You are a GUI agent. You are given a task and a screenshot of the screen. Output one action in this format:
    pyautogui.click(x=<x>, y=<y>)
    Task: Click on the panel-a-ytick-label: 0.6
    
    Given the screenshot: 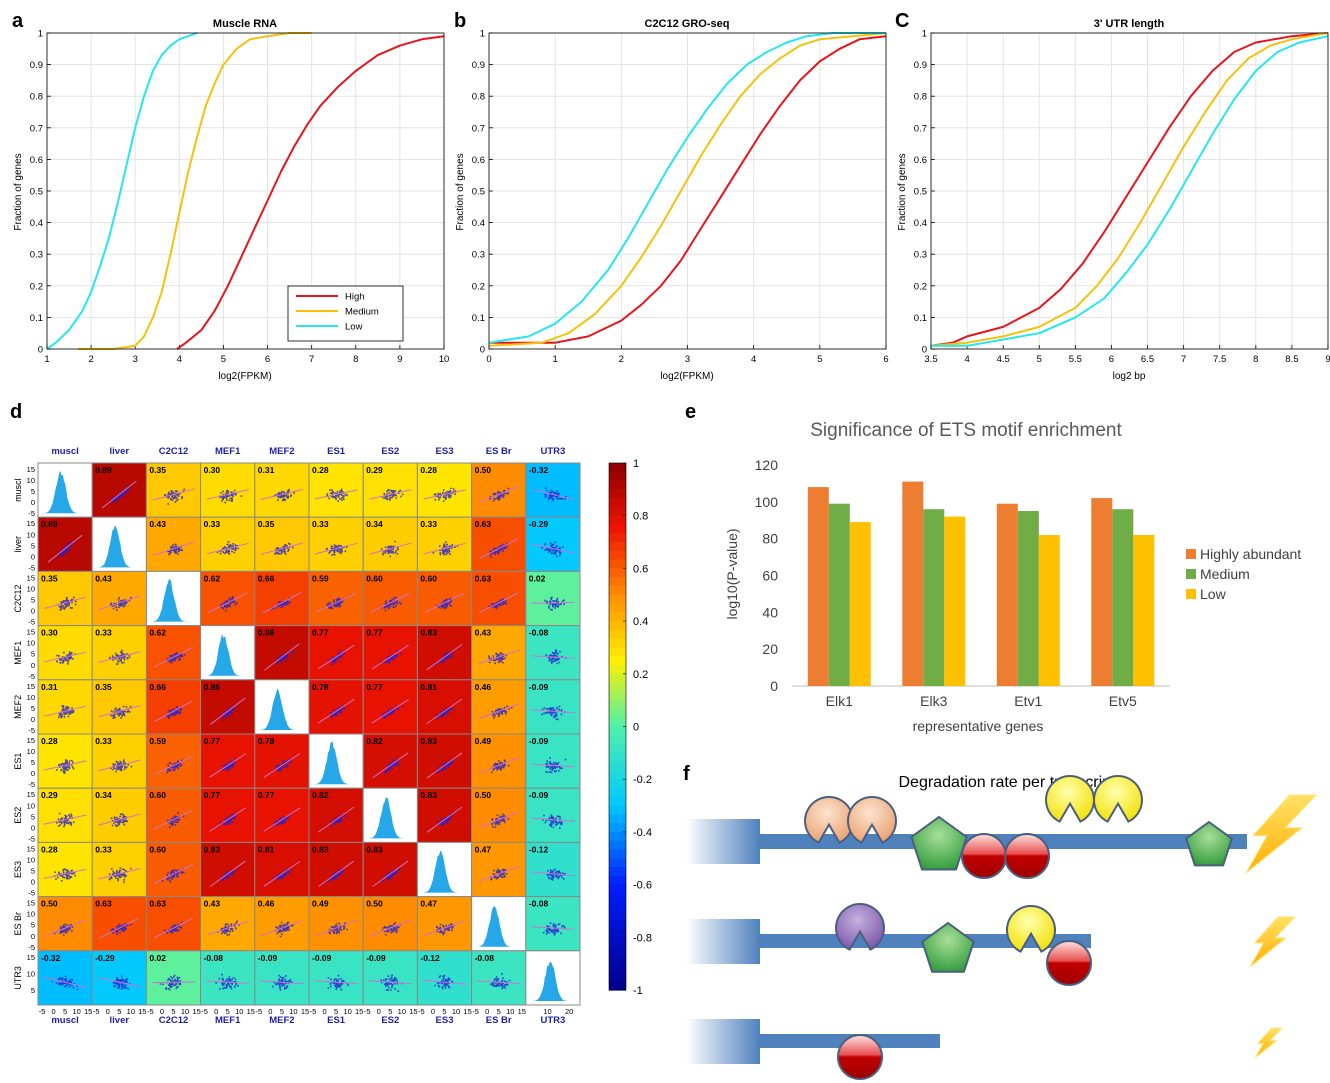 What is the action you would take?
    pyautogui.click(x=36, y=160)
    